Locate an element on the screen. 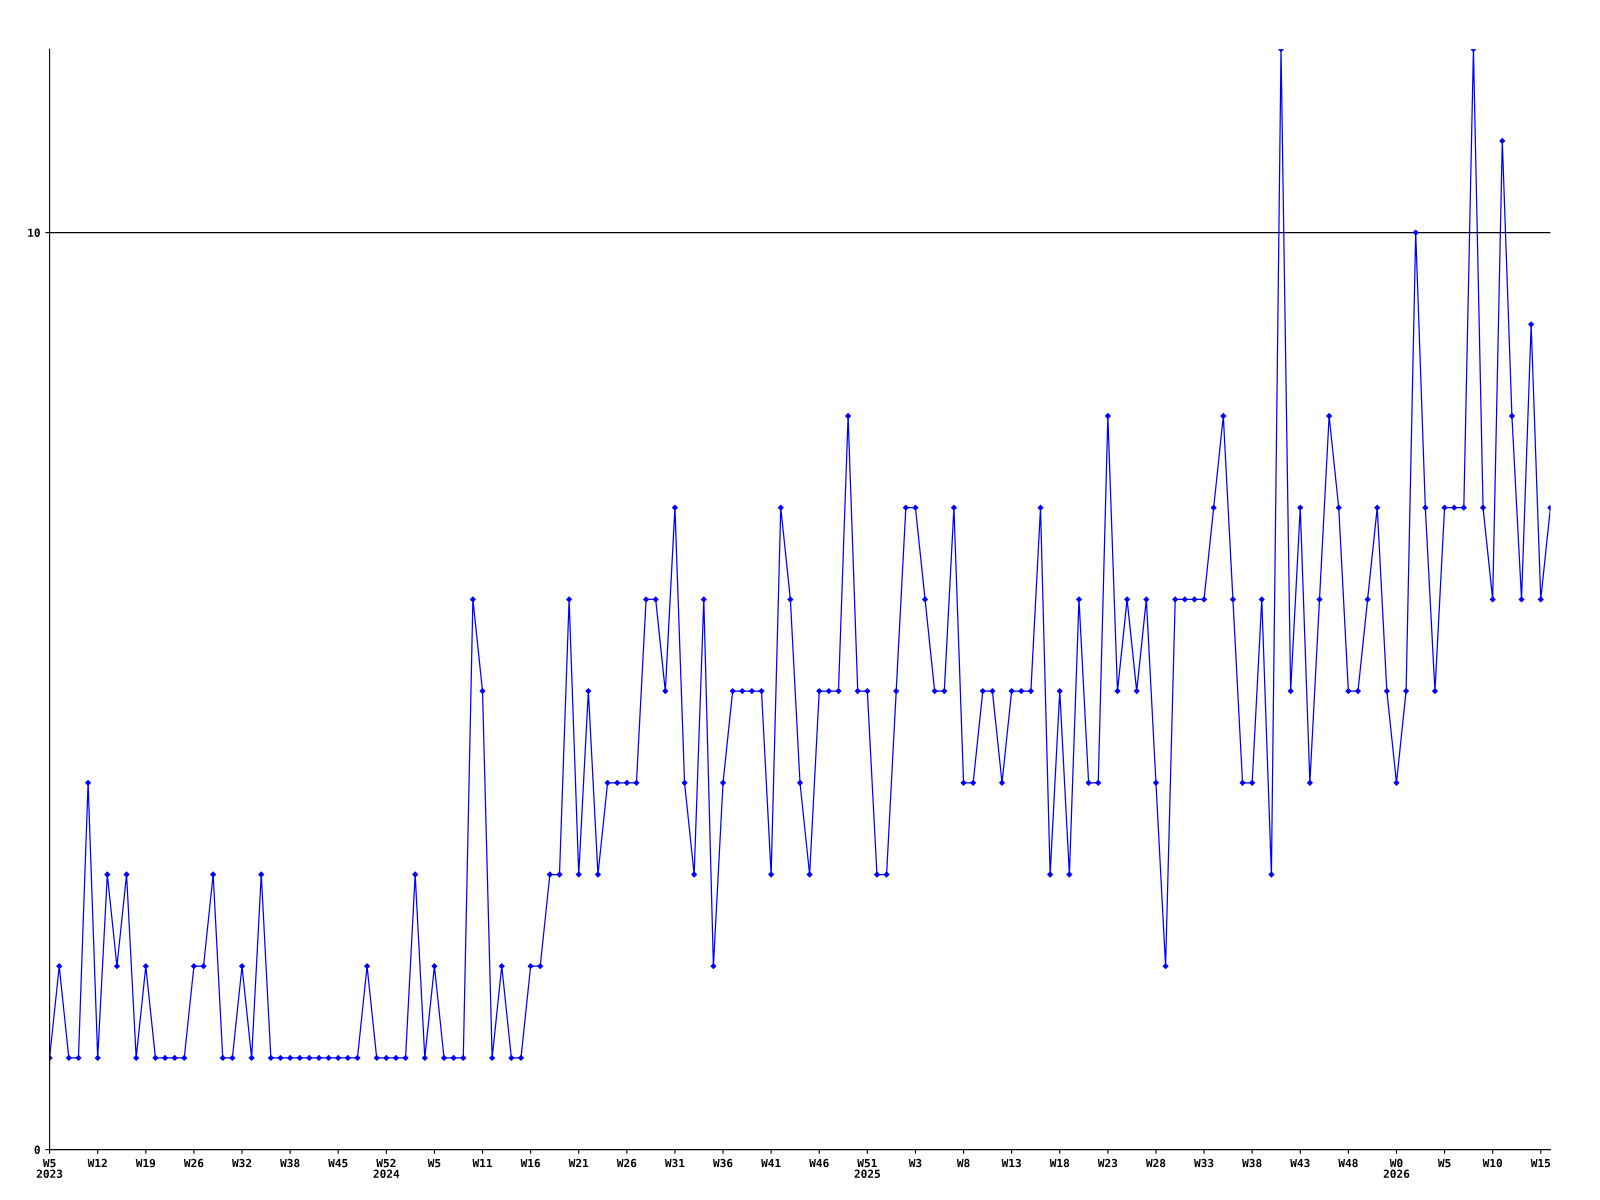 The image size is (1600, 1200). x-tick-label: W15 is located at coordinates (1540, 1163).